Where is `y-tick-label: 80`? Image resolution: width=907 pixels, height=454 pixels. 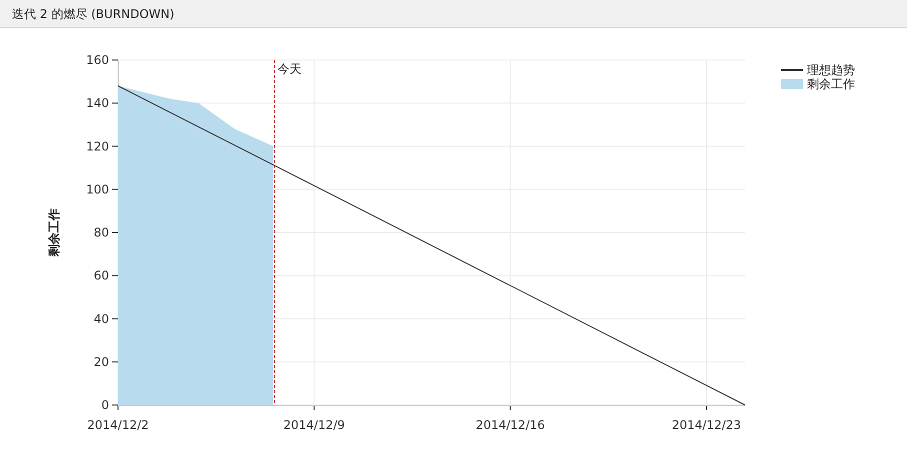
y-tick-label: 80 is located at coordinates (101, 233).